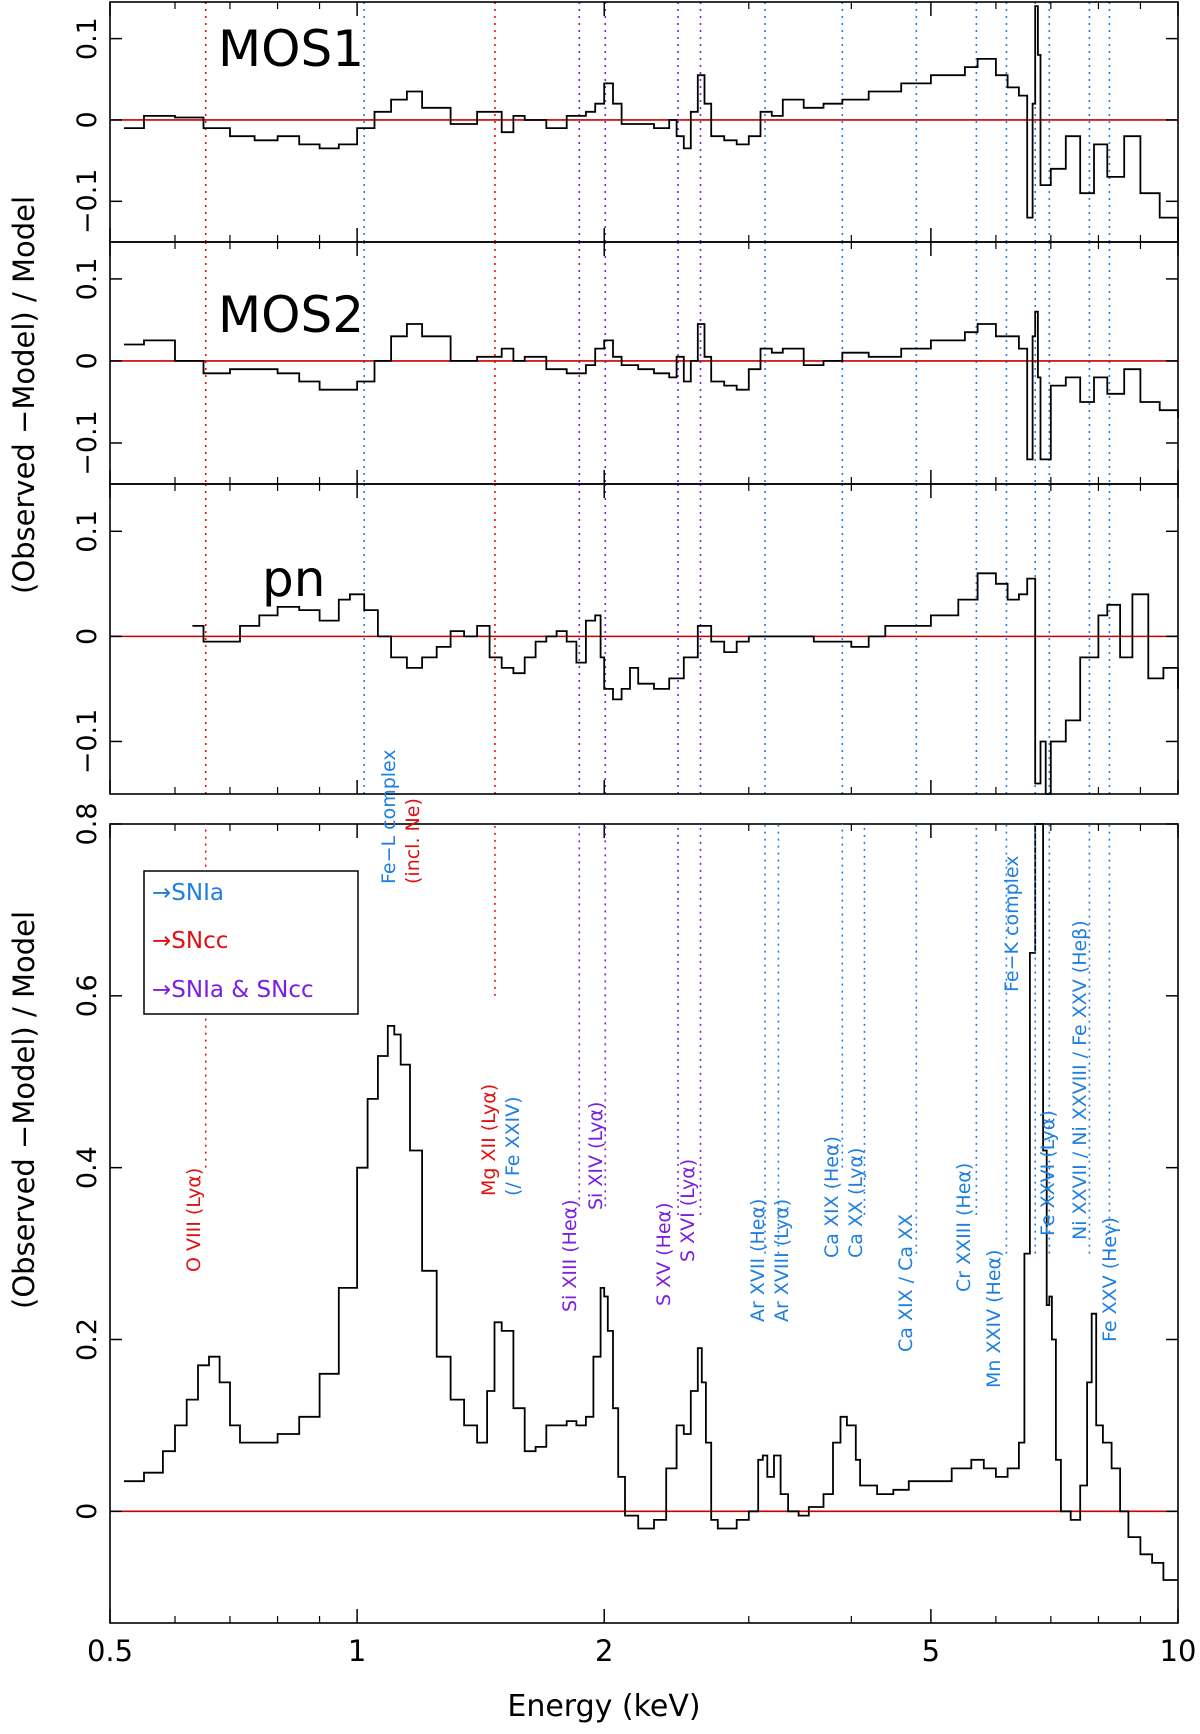  What do you see at coordinates (931, 1651) in the screenshot?
I see `x-tick-label: 5` at bounding box center [931, 1651].